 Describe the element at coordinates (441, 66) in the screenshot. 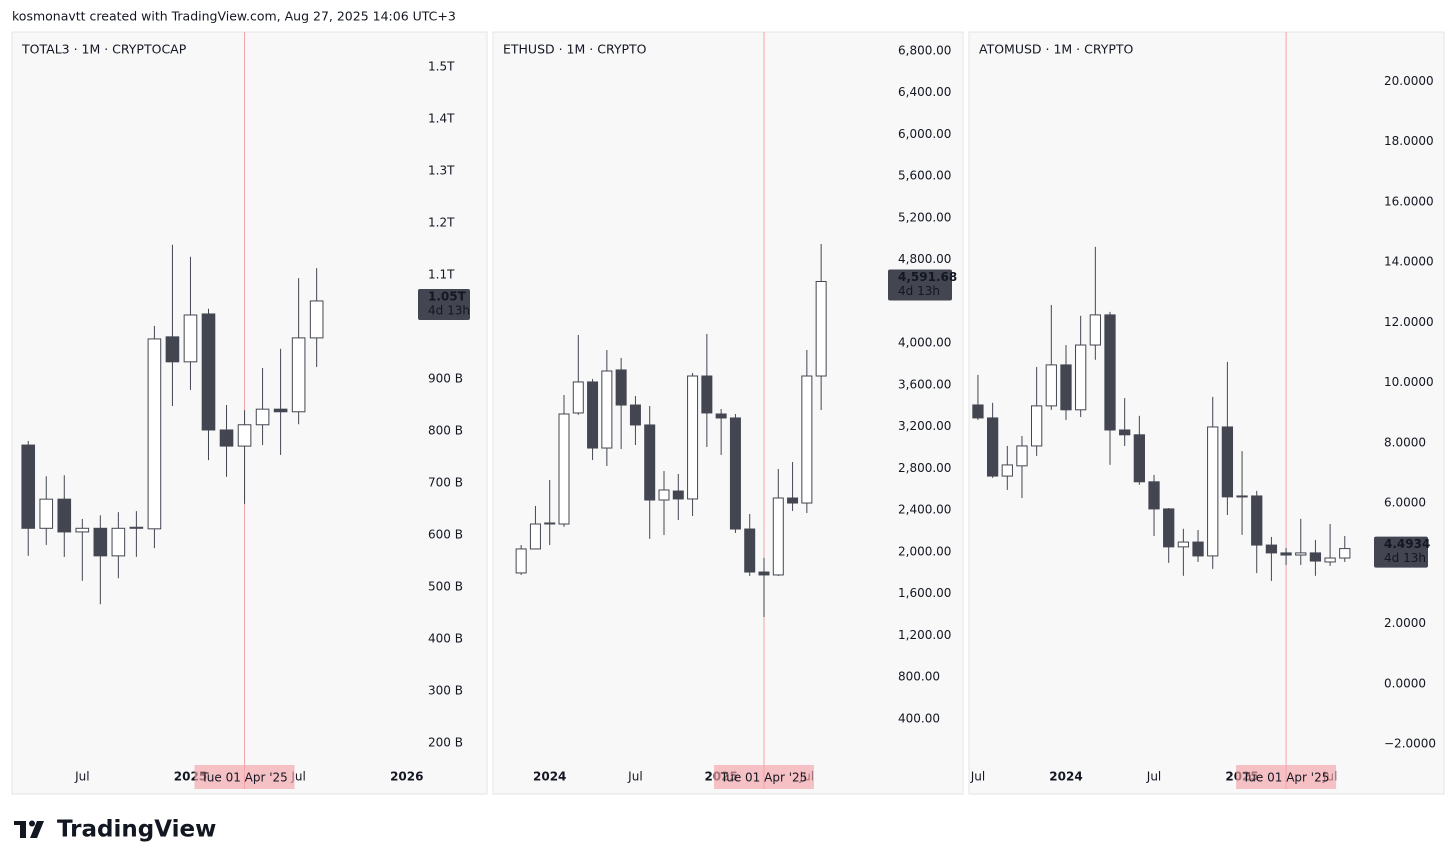

I see `y-tick-label: 1.5T` at that location.